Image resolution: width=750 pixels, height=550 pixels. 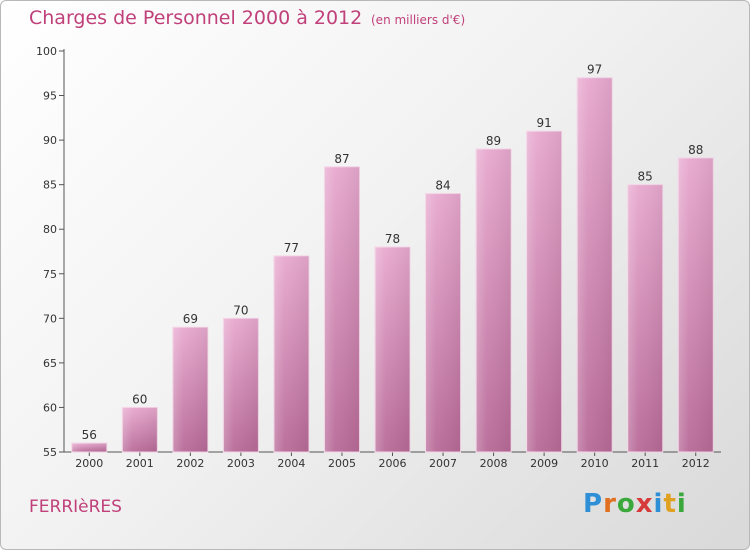 I want to click on y-tick-label: 65, so click(x=50, y=363).